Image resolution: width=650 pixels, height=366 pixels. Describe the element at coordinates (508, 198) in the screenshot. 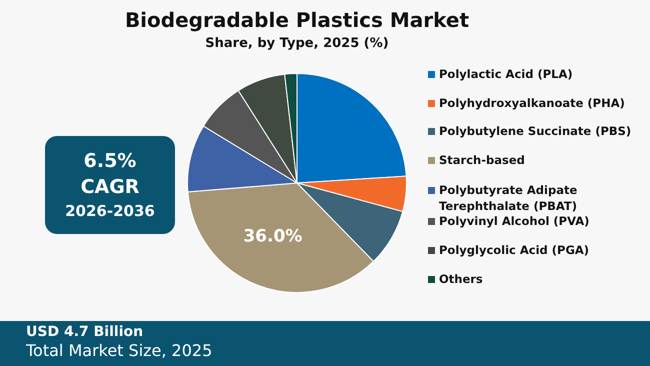

I see `legend-label: Polybutyrate Adipate Terephthalate (PBAT)` at that location.